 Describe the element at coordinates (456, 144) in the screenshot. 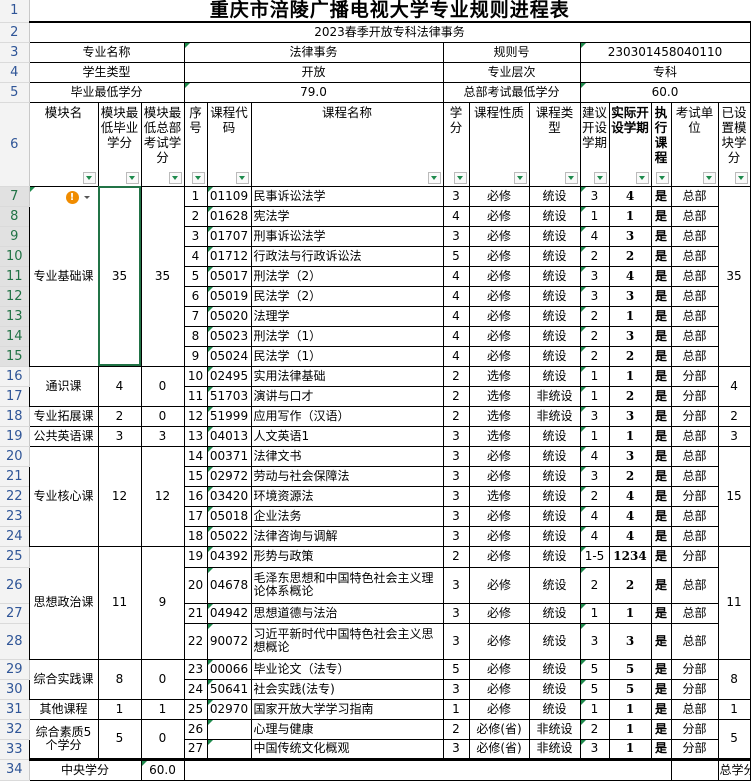

I see `column-header: 学分` at that location.